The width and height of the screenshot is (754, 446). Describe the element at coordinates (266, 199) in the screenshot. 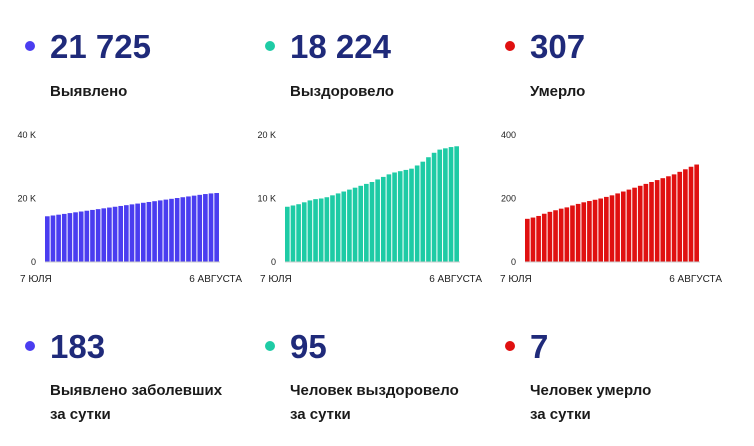

I see `recovered-ytick-label: 10 K` at that location.